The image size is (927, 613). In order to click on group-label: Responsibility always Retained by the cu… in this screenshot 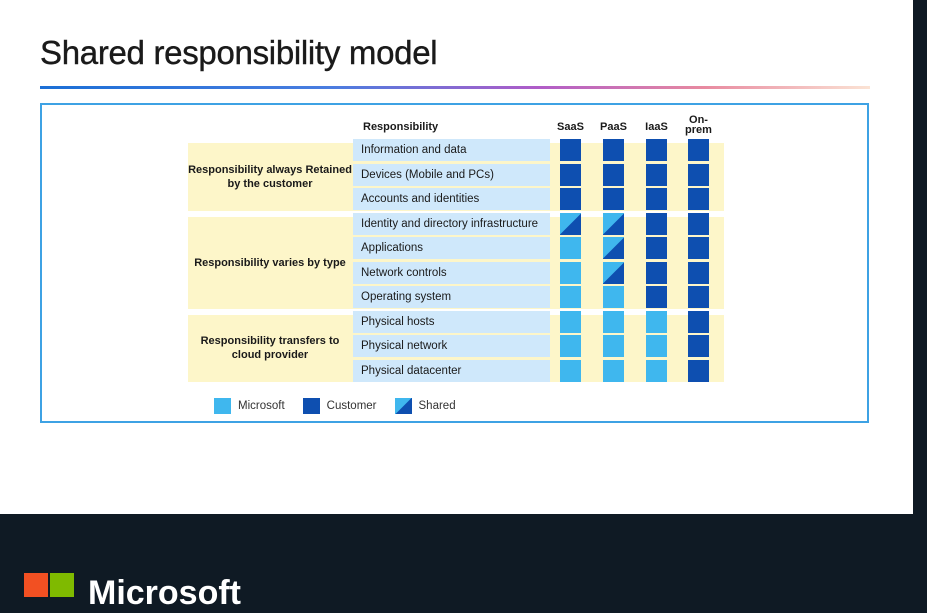, I will do `click(270, 176)`.